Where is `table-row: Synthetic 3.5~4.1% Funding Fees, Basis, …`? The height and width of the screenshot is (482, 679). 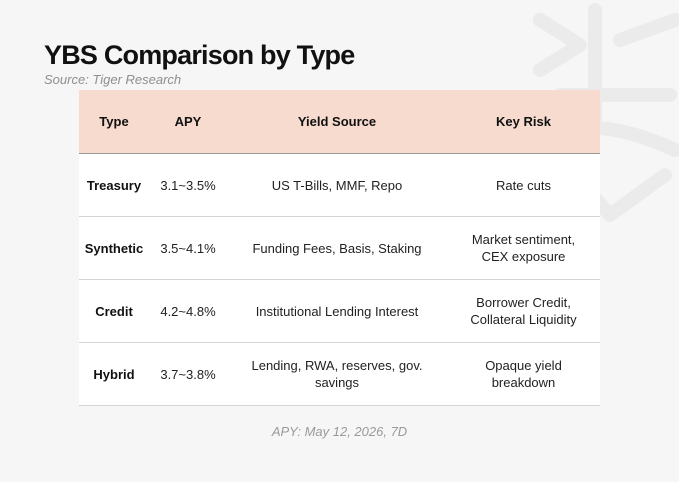 table-row: Synthetic 3.5~4.1% Funding Fees, Basis, … is located at coordinates (339, 248).